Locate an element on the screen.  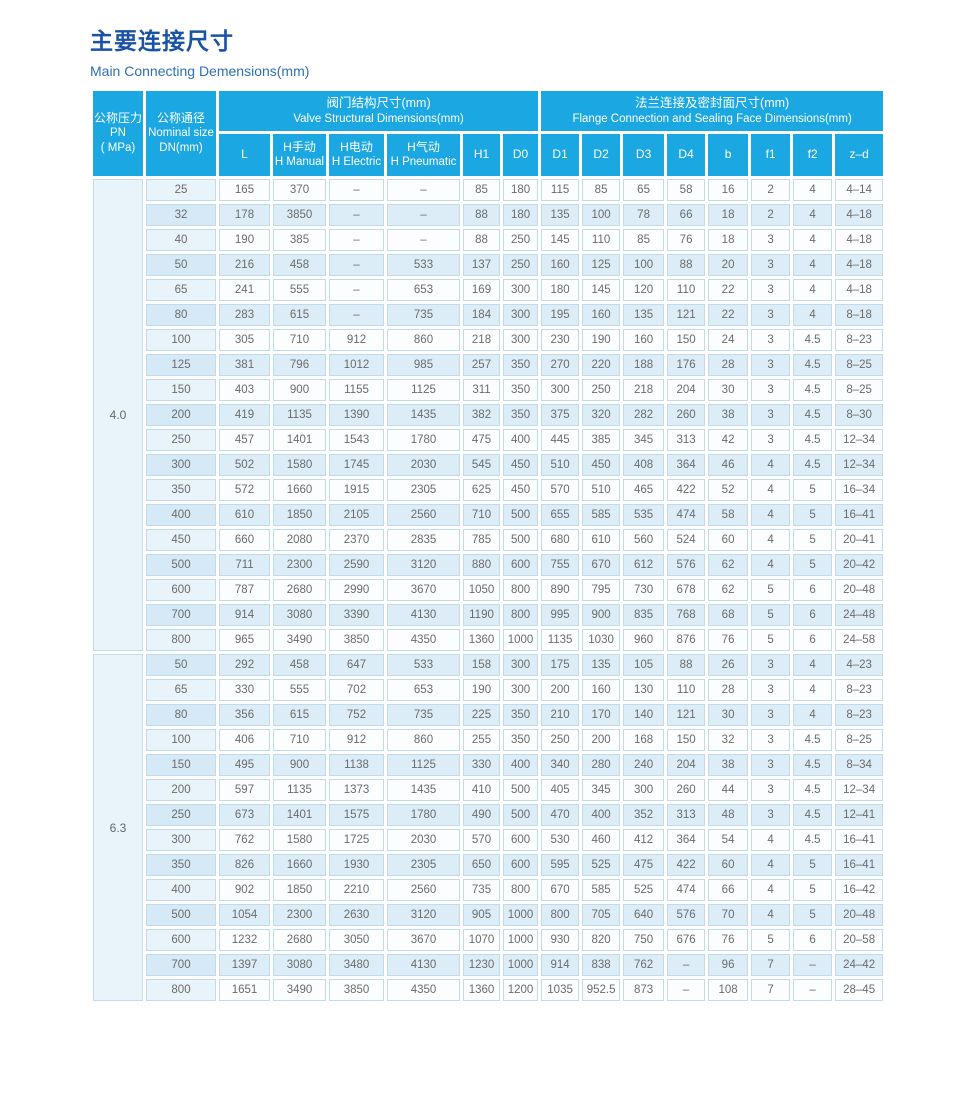
value-cell: 66 is located at coordinates (686, 215).